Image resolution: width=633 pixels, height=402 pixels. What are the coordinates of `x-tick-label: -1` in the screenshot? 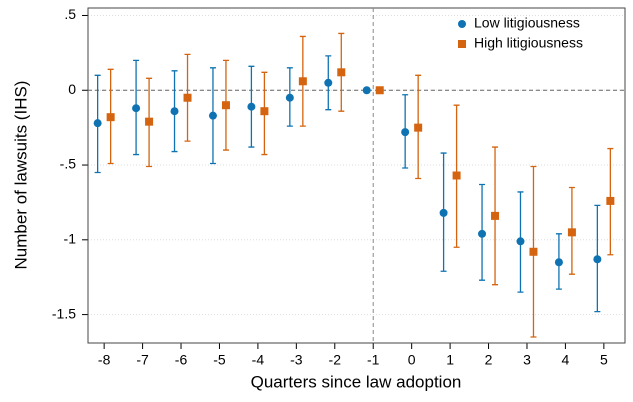 It's located at (373, 360).